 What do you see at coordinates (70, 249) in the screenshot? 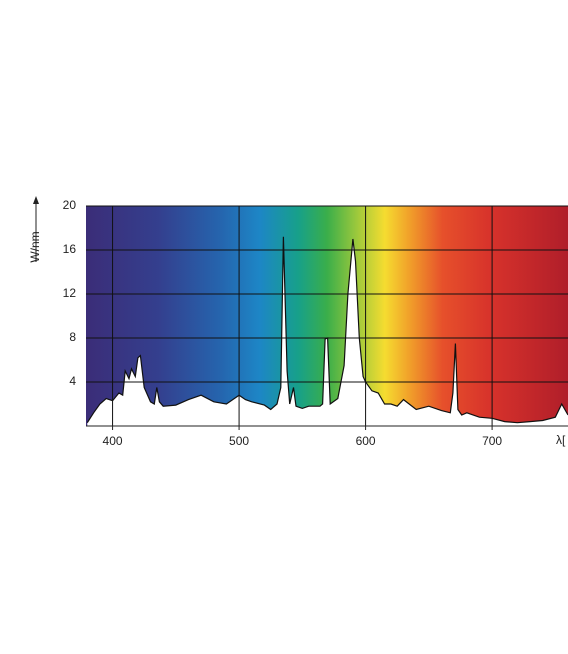
I see `y-tick-label: 16` at bounding box center [70, 249].